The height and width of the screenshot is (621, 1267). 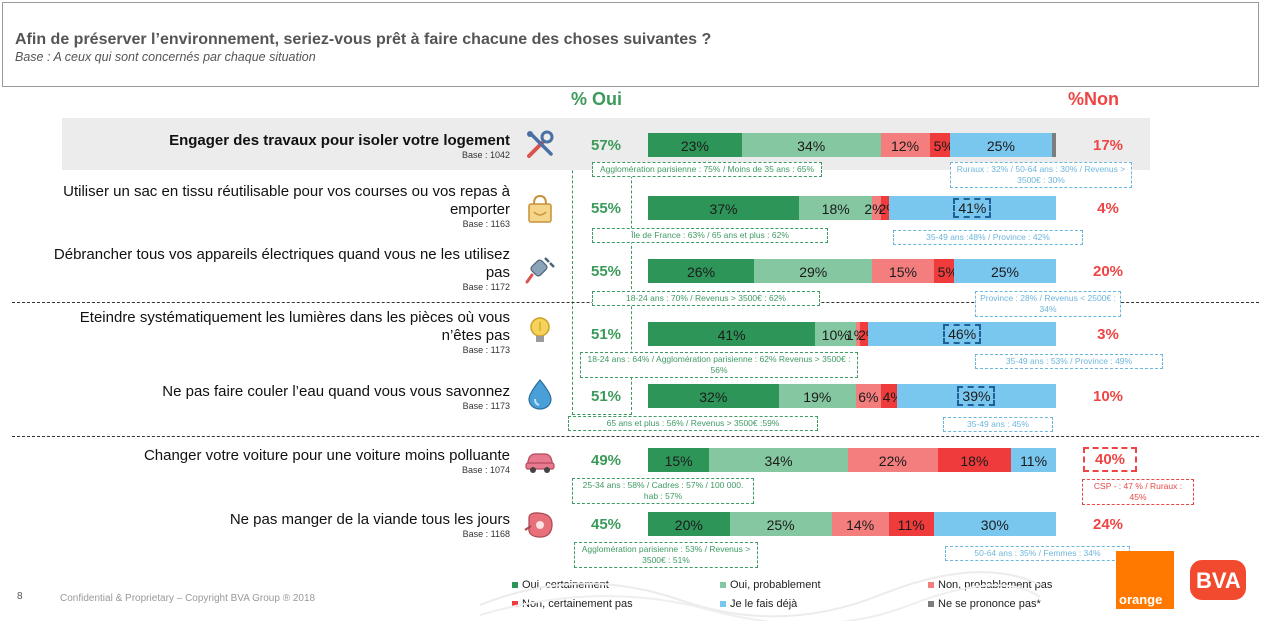 I want to click on non-total: 4%, so click(x=1108, y=208).